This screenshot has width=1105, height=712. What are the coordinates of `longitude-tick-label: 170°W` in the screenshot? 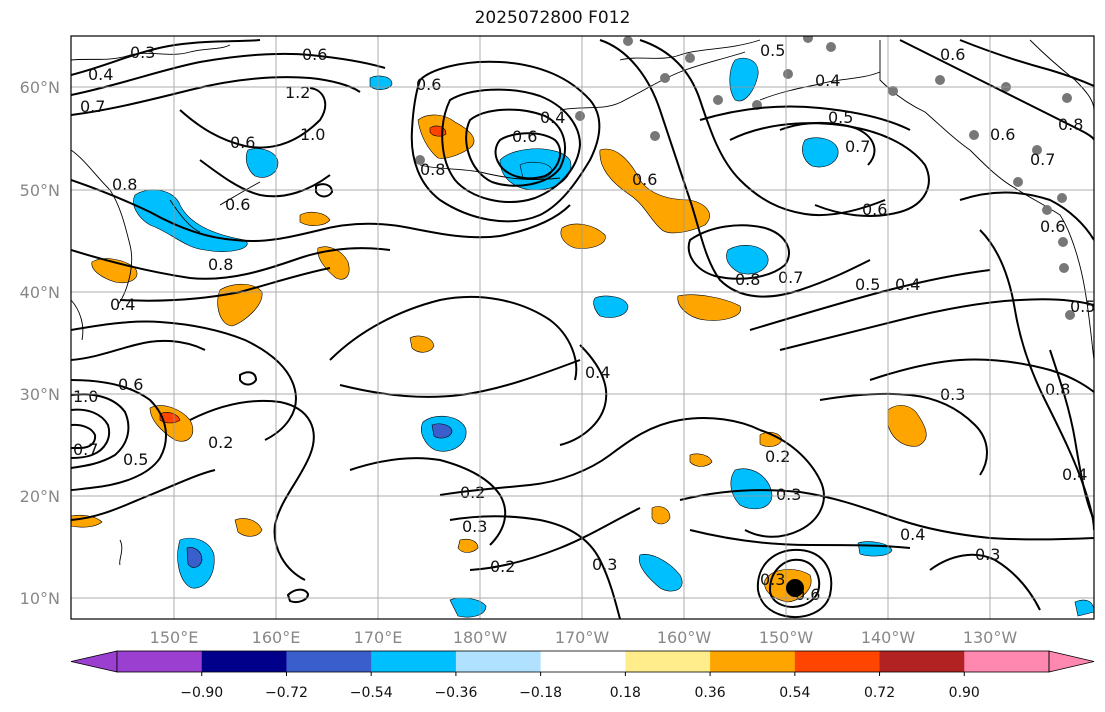 It's located at (582, 637).